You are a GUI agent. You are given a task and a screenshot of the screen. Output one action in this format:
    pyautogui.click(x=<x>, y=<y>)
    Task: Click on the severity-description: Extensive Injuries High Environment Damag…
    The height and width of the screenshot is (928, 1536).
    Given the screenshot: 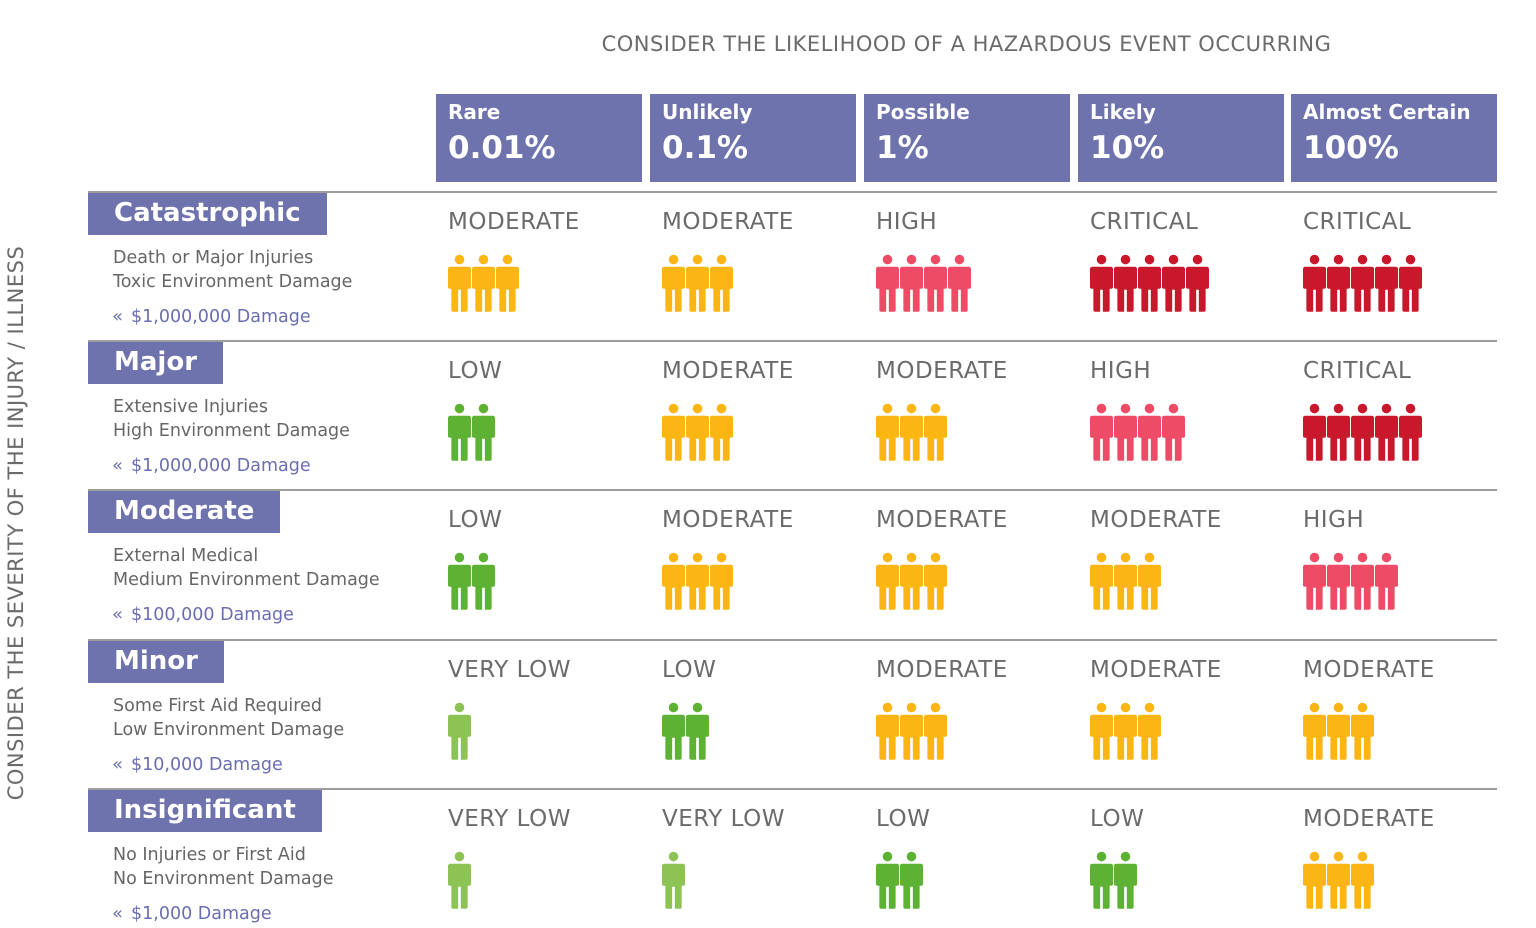 What is the action you would take?
    pyautogui.click(x=231, y=419)
    